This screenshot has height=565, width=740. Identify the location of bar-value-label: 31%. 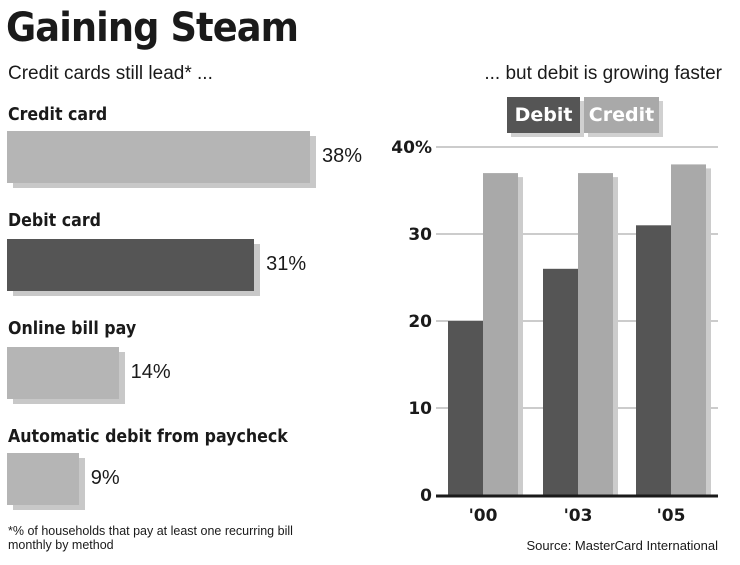
(286, 264).